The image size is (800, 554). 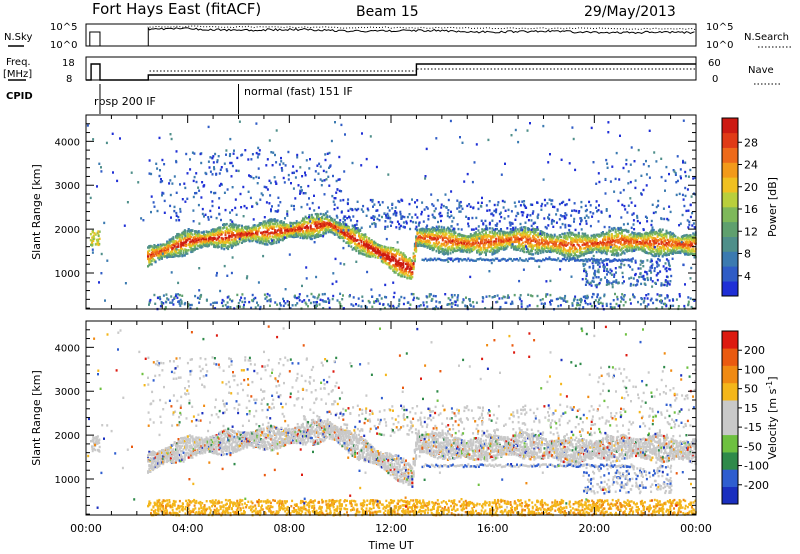 What do you see at coordinates (772, 378) in the screenshot?
I see `velocity-colorbar-title-end: ]` at bounding box center [772, 378].